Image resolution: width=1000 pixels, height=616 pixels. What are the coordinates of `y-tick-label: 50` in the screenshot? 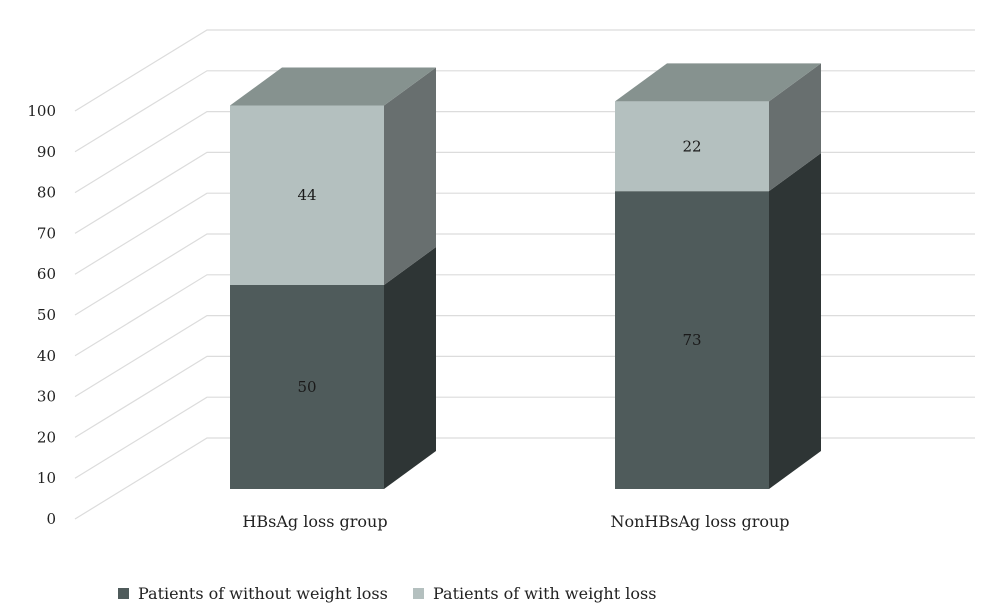 It's located at (46, 315).